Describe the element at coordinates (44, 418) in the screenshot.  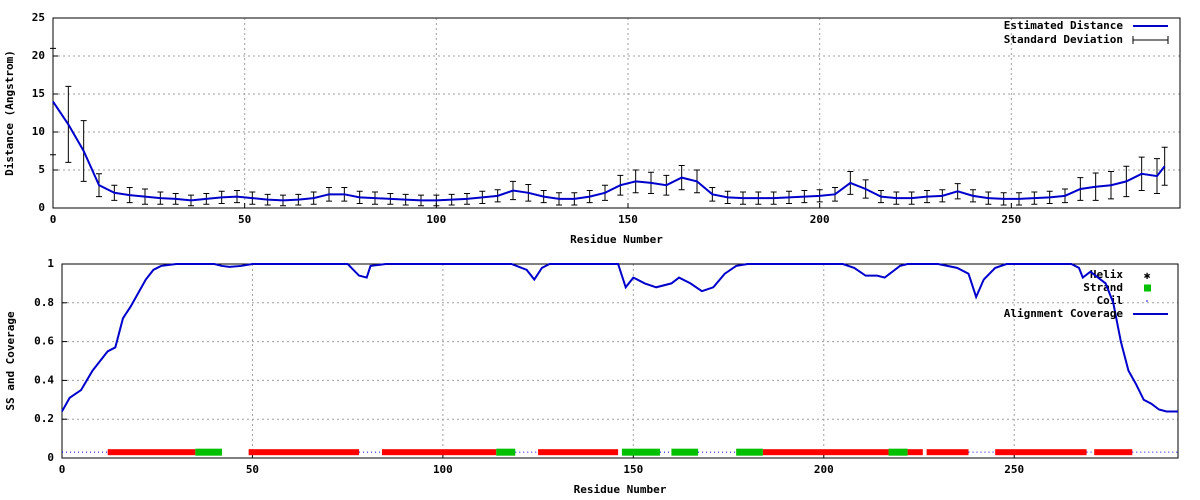
I see `y-tick-label: 0.2` at that location.